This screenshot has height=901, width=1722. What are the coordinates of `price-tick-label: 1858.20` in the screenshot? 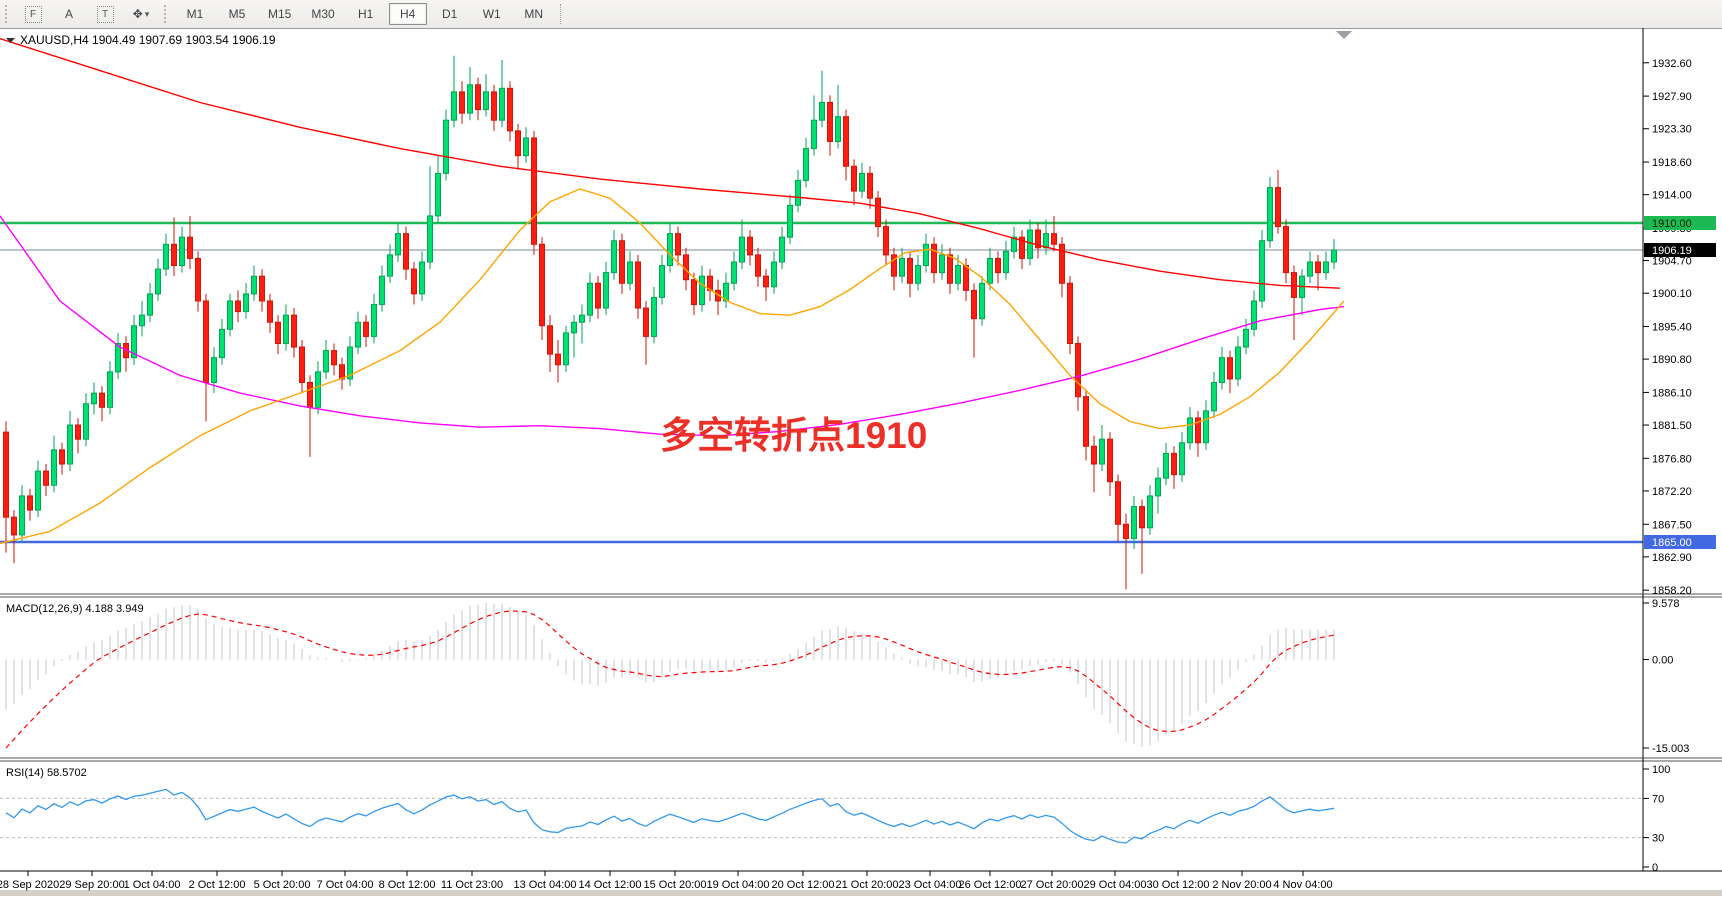 It's located at (1672, 591).